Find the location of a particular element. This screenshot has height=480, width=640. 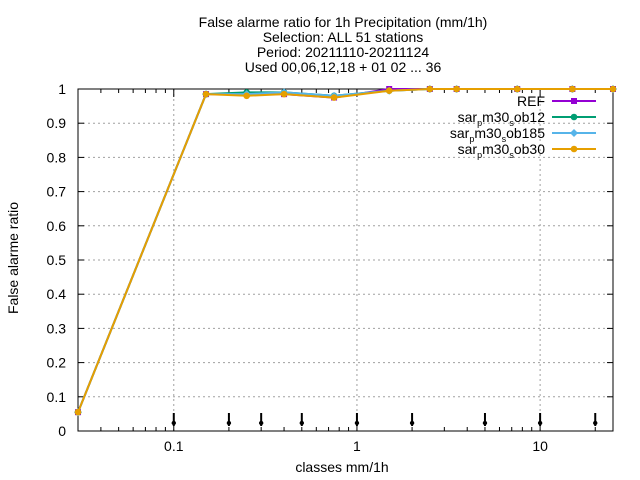

y-tick-label: 0.7 is located at coordinates (57, 192).